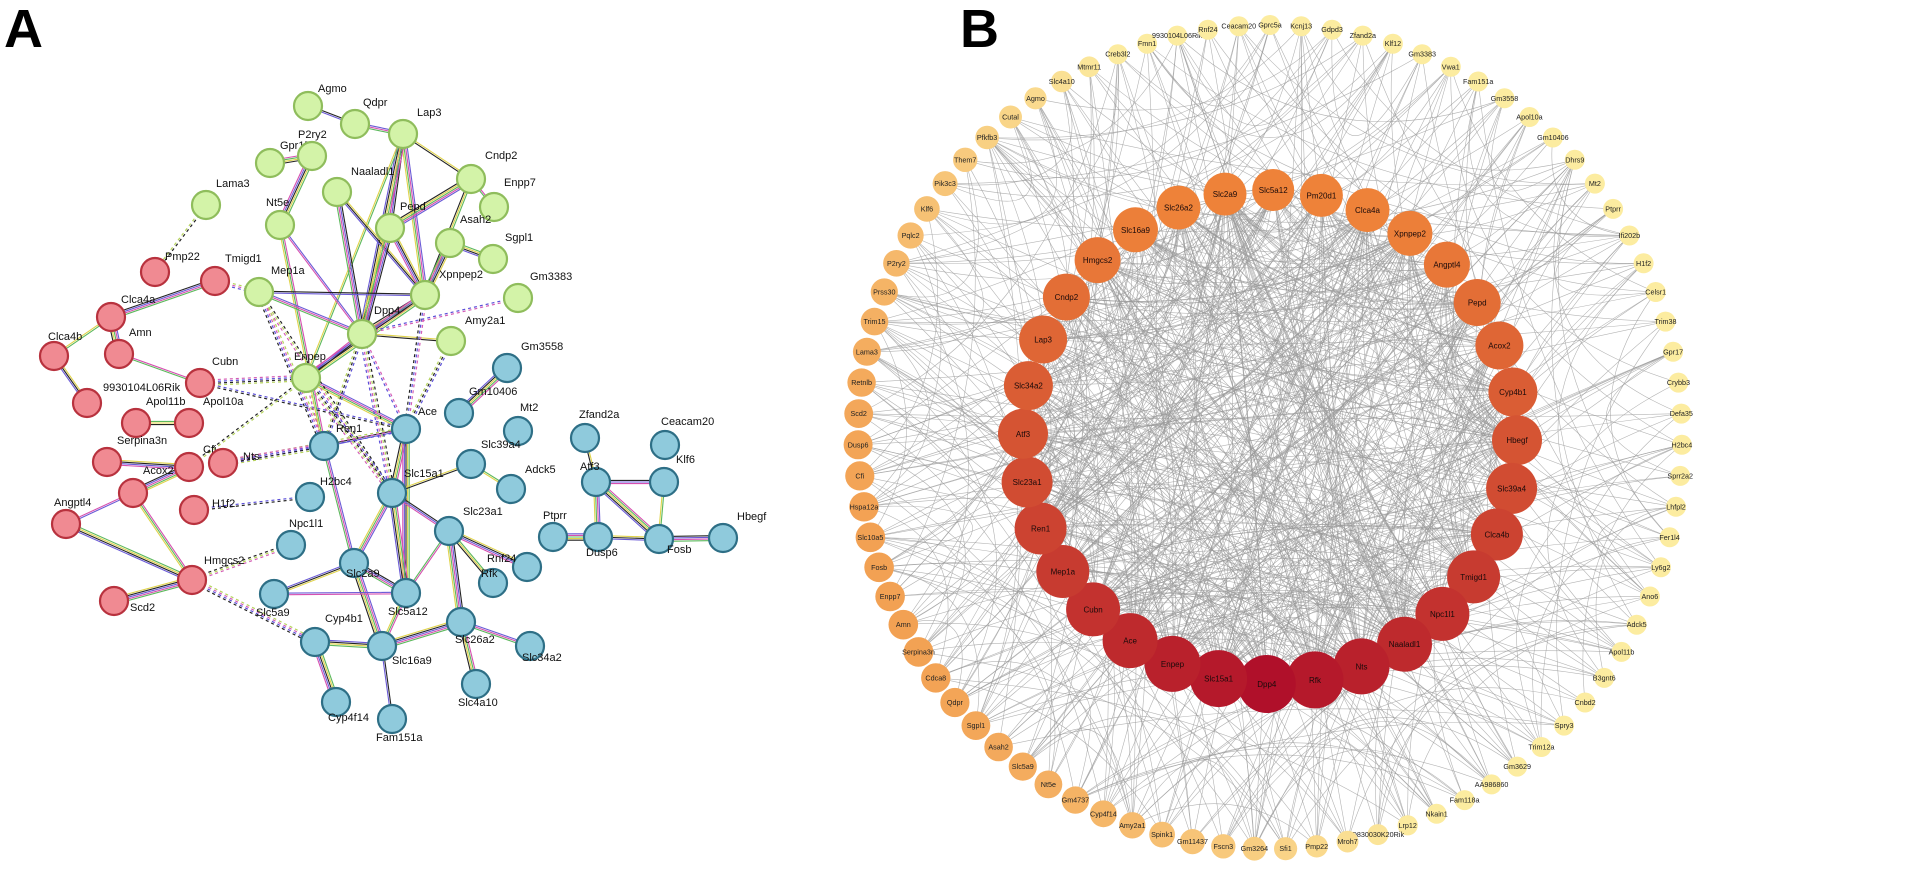 The height and width of the screenshot is (888, 1905). What do you see at coordinates (1147, 43) in the screenshot?
I see `outer-node-label-fmn1: Fmn1` at bounding box center [1147, 43].